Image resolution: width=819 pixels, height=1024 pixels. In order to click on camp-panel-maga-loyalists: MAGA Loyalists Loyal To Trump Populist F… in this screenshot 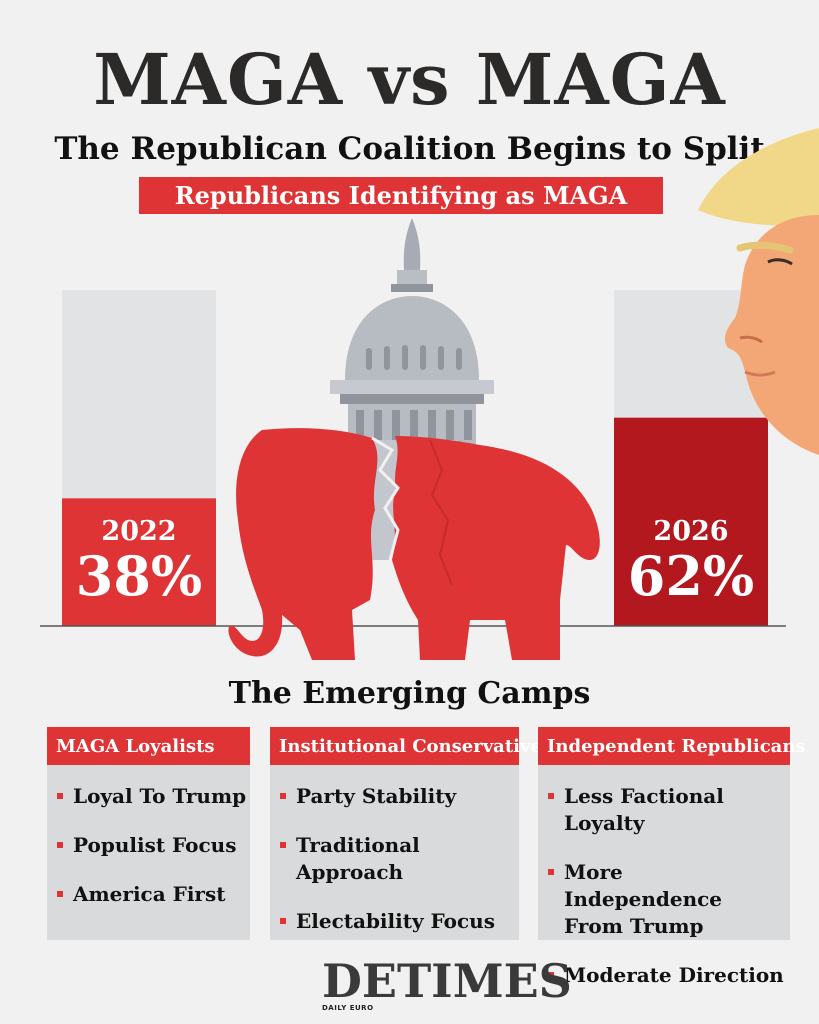, I will do `click(148, 833)`.